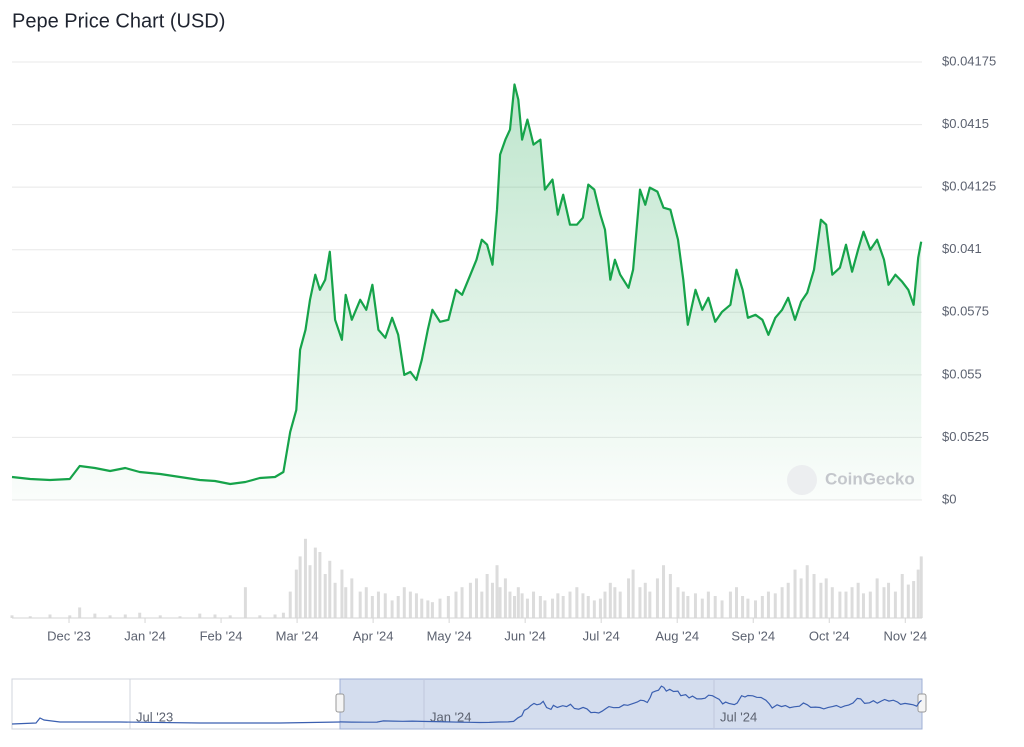  I want to click on y-tick-label: $0.04175, so click(969, 60).